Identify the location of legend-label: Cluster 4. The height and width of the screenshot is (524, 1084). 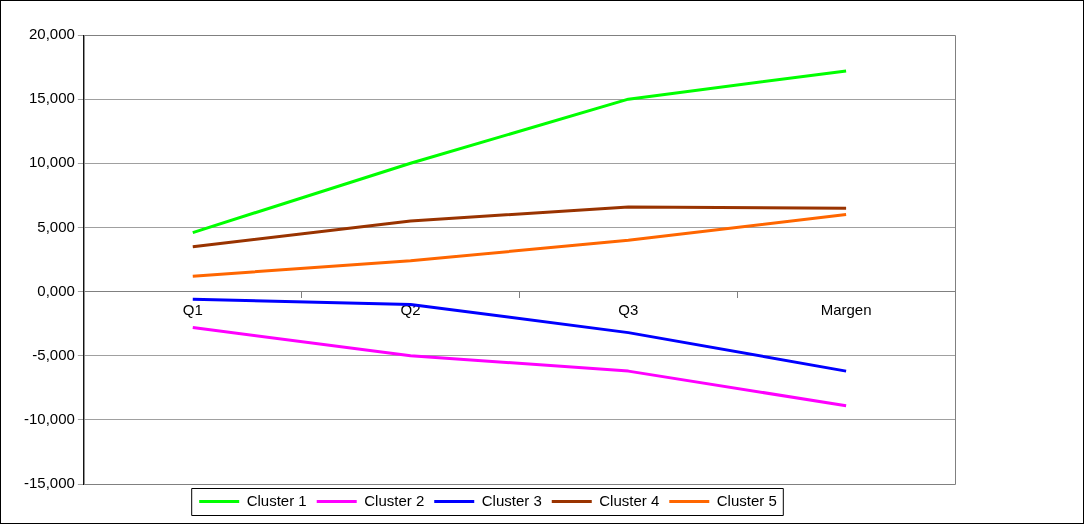
(629, 500).